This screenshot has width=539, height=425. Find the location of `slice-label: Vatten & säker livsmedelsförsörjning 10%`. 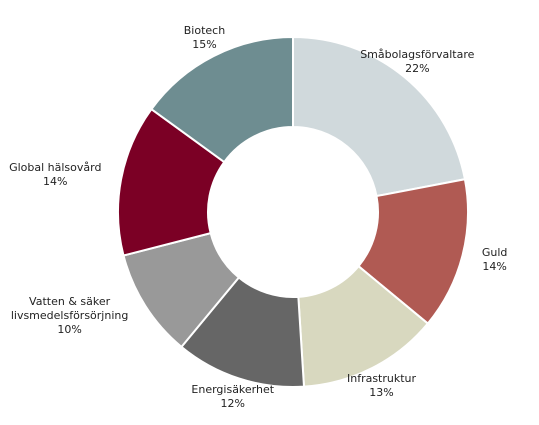

slice-label: Vatten & säker livsmedelsförsörjning 10% is located at coordinates (70, 316).